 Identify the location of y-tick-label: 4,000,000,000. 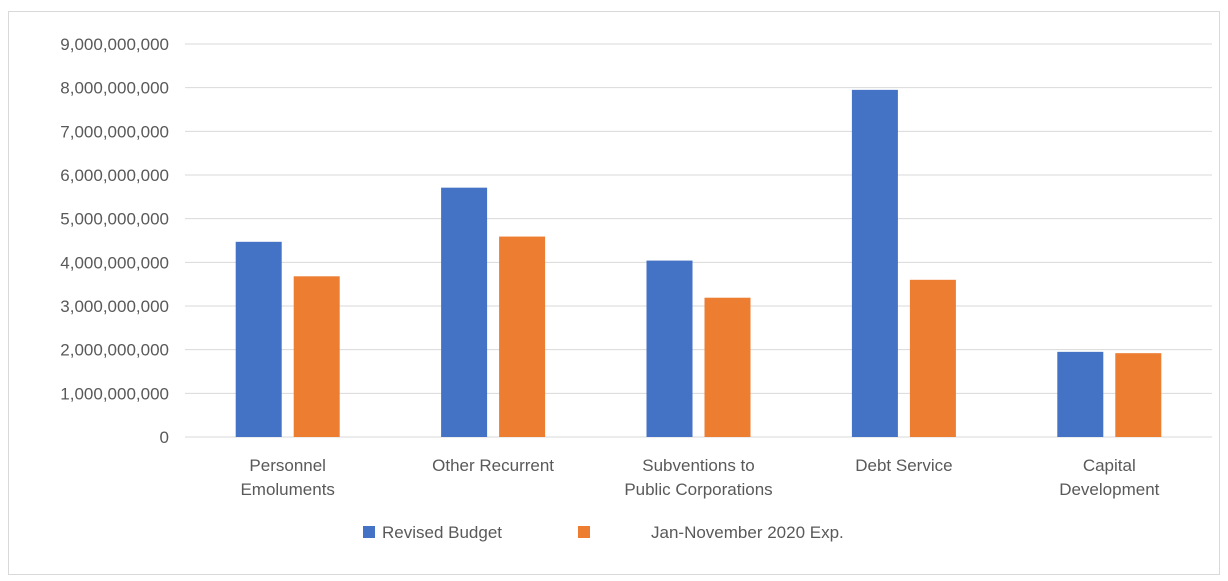
(114, 262).